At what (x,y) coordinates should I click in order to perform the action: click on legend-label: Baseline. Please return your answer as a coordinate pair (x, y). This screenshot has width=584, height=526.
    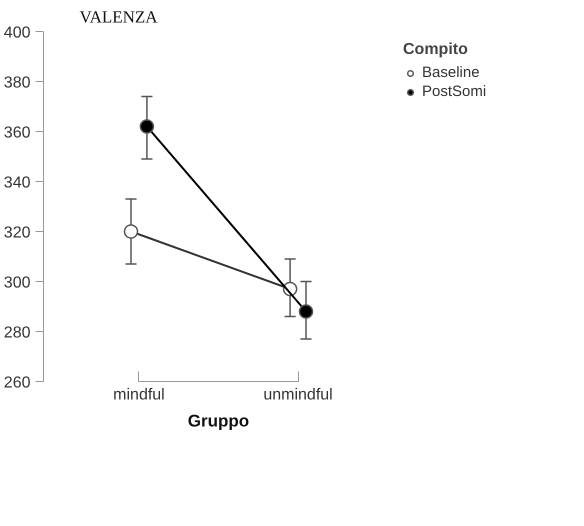
    Looking at the image, I should click on (451, 72).